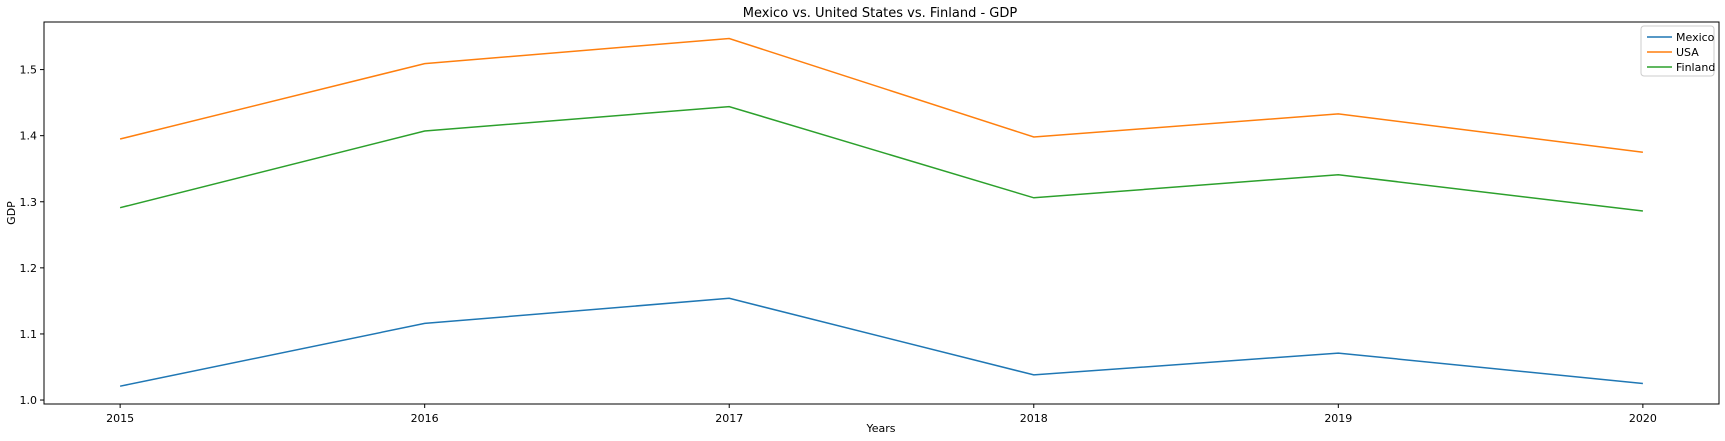 The width and height of the screenshot is (1725, 441). I want to click on legend-label-usa: USA, so click(1687, 52).